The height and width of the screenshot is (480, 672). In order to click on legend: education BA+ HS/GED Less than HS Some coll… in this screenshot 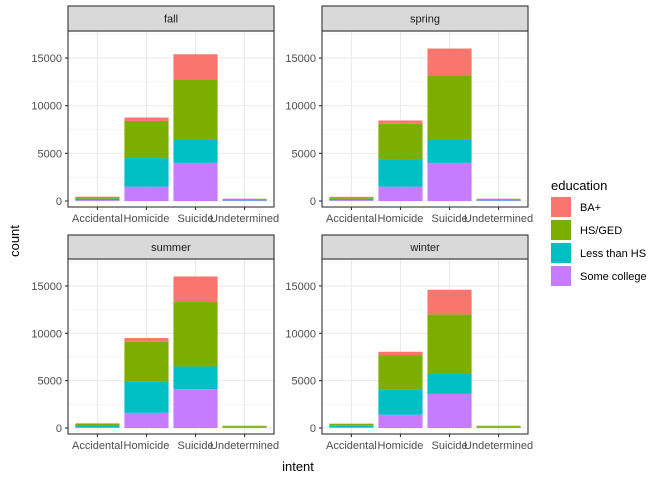, I will do `click(599, 232)`.